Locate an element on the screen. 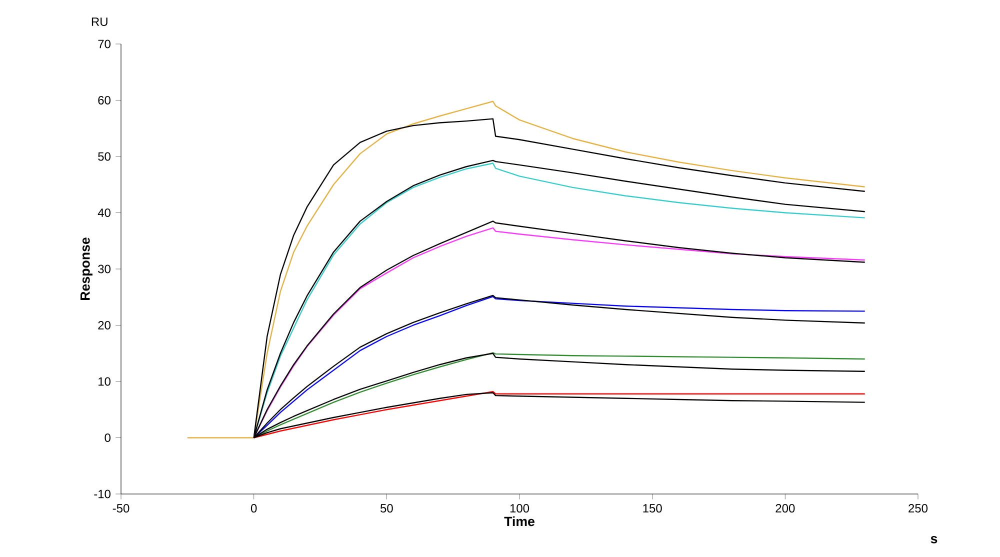 This screenshot has height=557, width=1000. x-tick-label: 250 is located at coordinates (918, 508).